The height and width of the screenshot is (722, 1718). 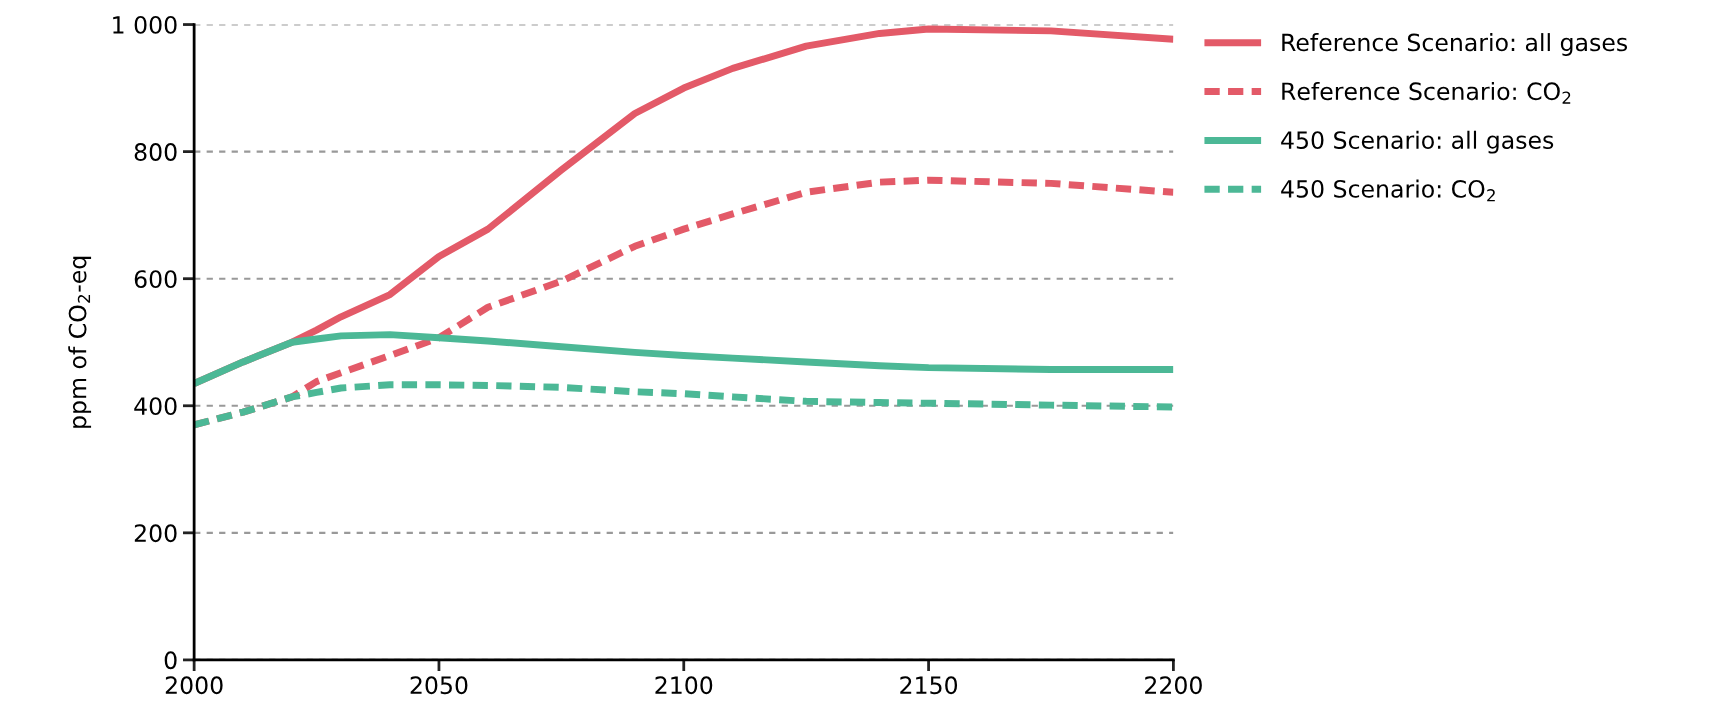 What do you see at coordinates (1426, 92) in the screenshot?
I see `legend-label: Reference Scenario: CO$_{2}$` at bounding box center [1426, 92].